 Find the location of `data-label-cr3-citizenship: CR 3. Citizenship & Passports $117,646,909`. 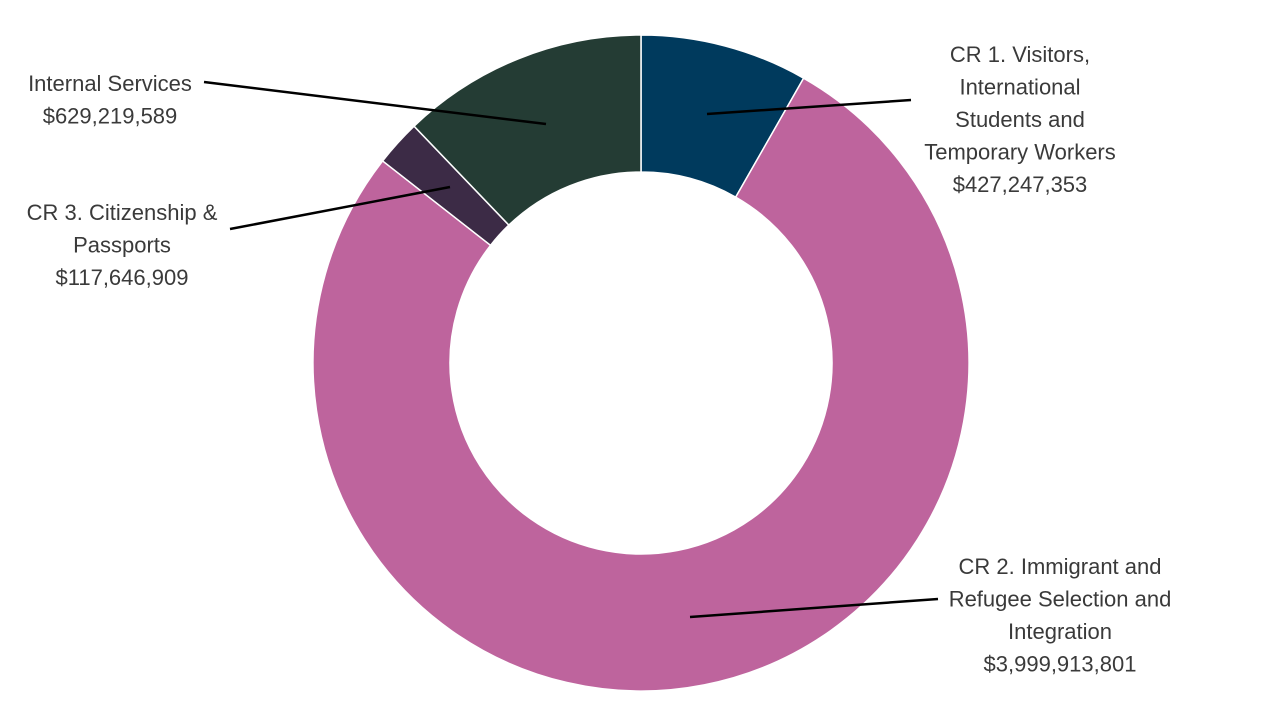

data-label-cr3-citizenship: CR 3. Citizenship & Passports $117,646,909 is located at coordinates (122, 245).